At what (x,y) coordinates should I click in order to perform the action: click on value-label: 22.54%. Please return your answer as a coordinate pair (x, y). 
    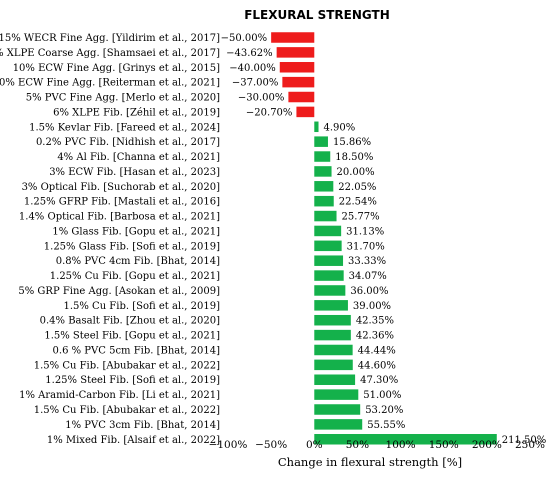
    Looking at the image, I should click on (358, 202).